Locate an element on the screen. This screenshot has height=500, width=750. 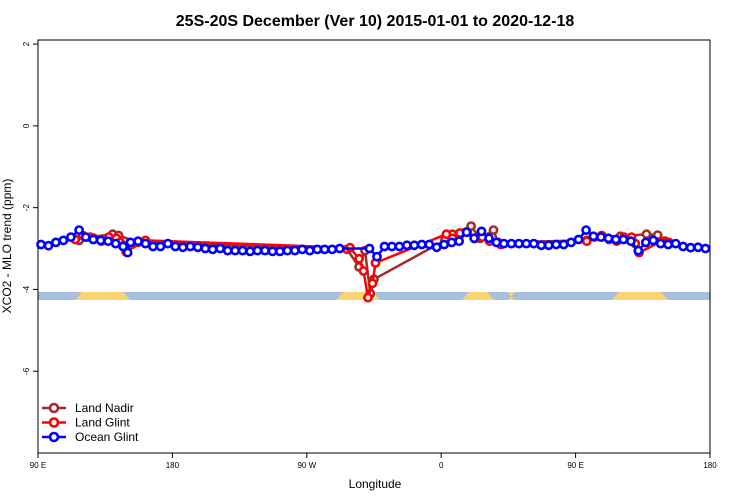
legend-label: Ocean Glint is located at coordinates (107, 437).